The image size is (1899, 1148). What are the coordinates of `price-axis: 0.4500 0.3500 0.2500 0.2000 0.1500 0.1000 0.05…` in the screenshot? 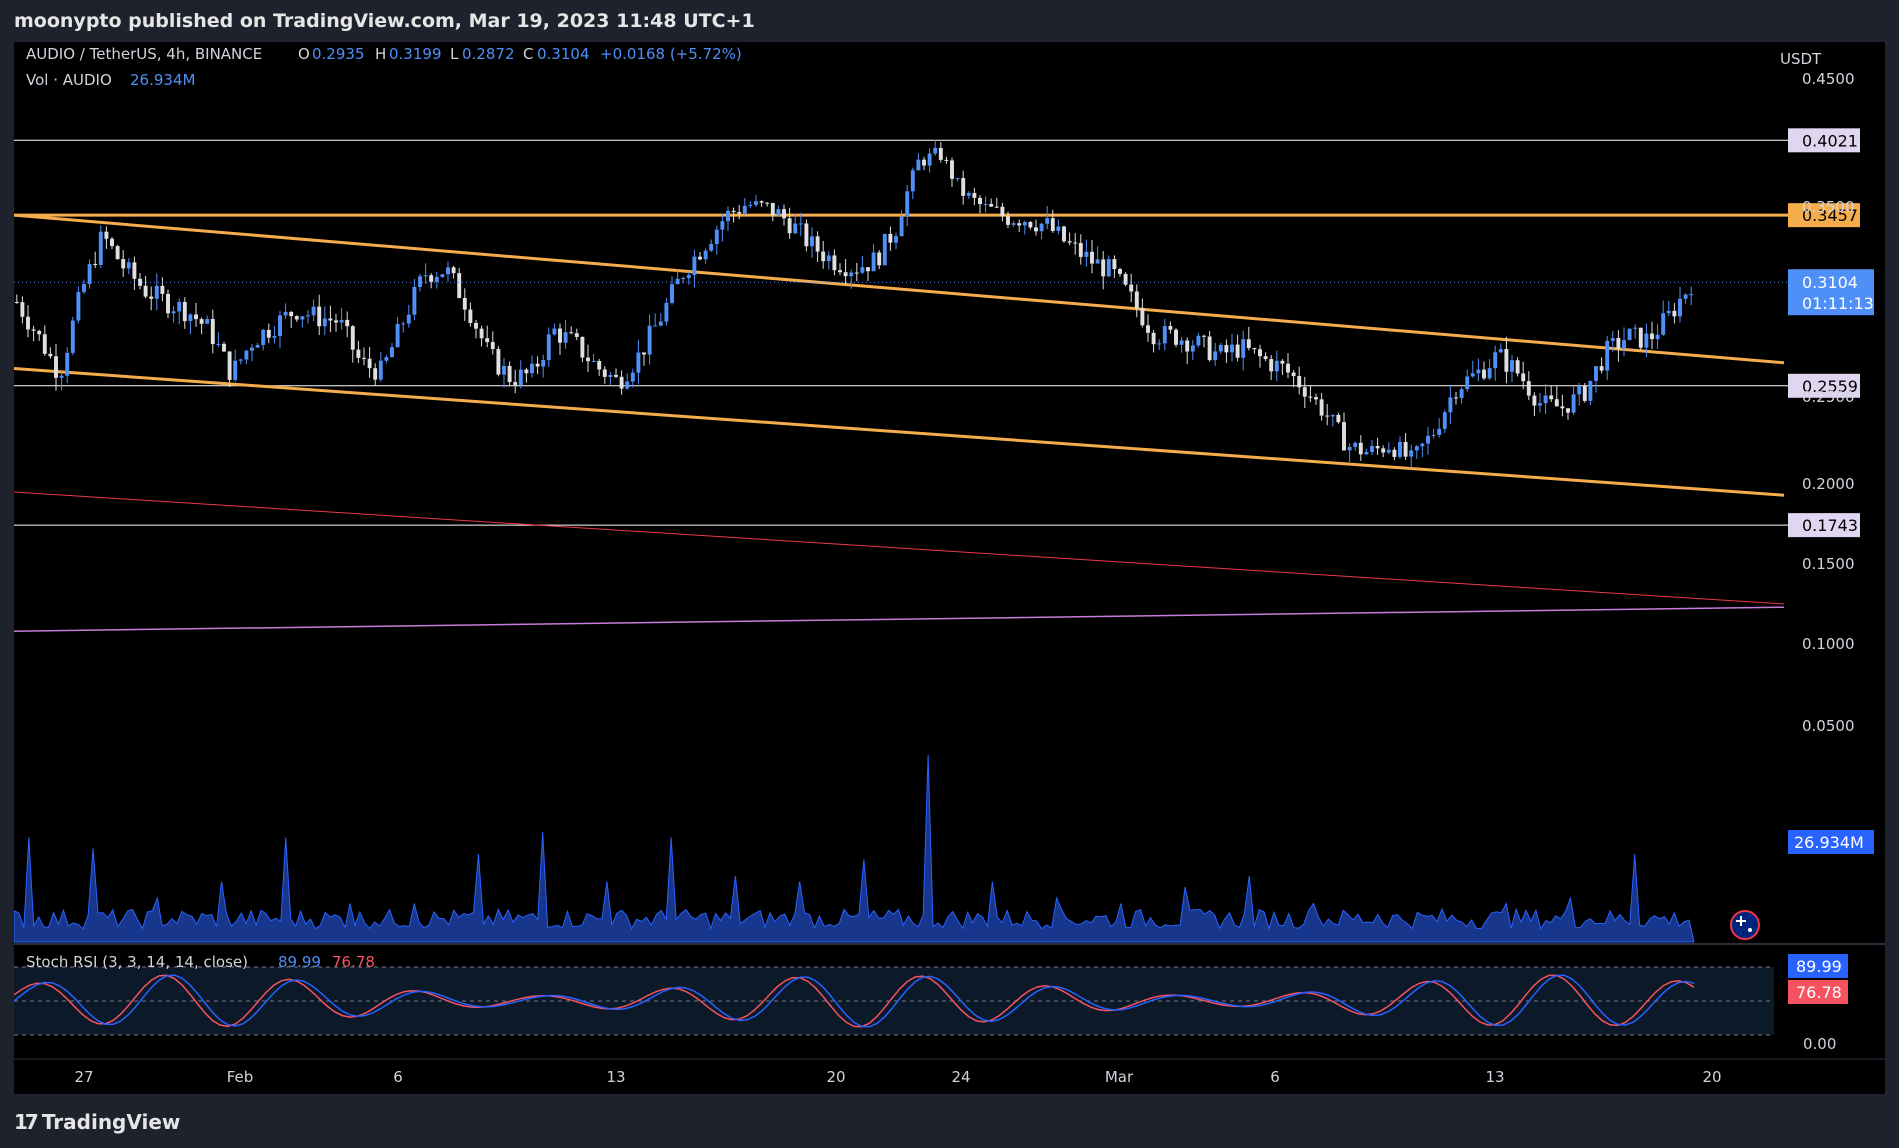 It's located at (1828, 402).